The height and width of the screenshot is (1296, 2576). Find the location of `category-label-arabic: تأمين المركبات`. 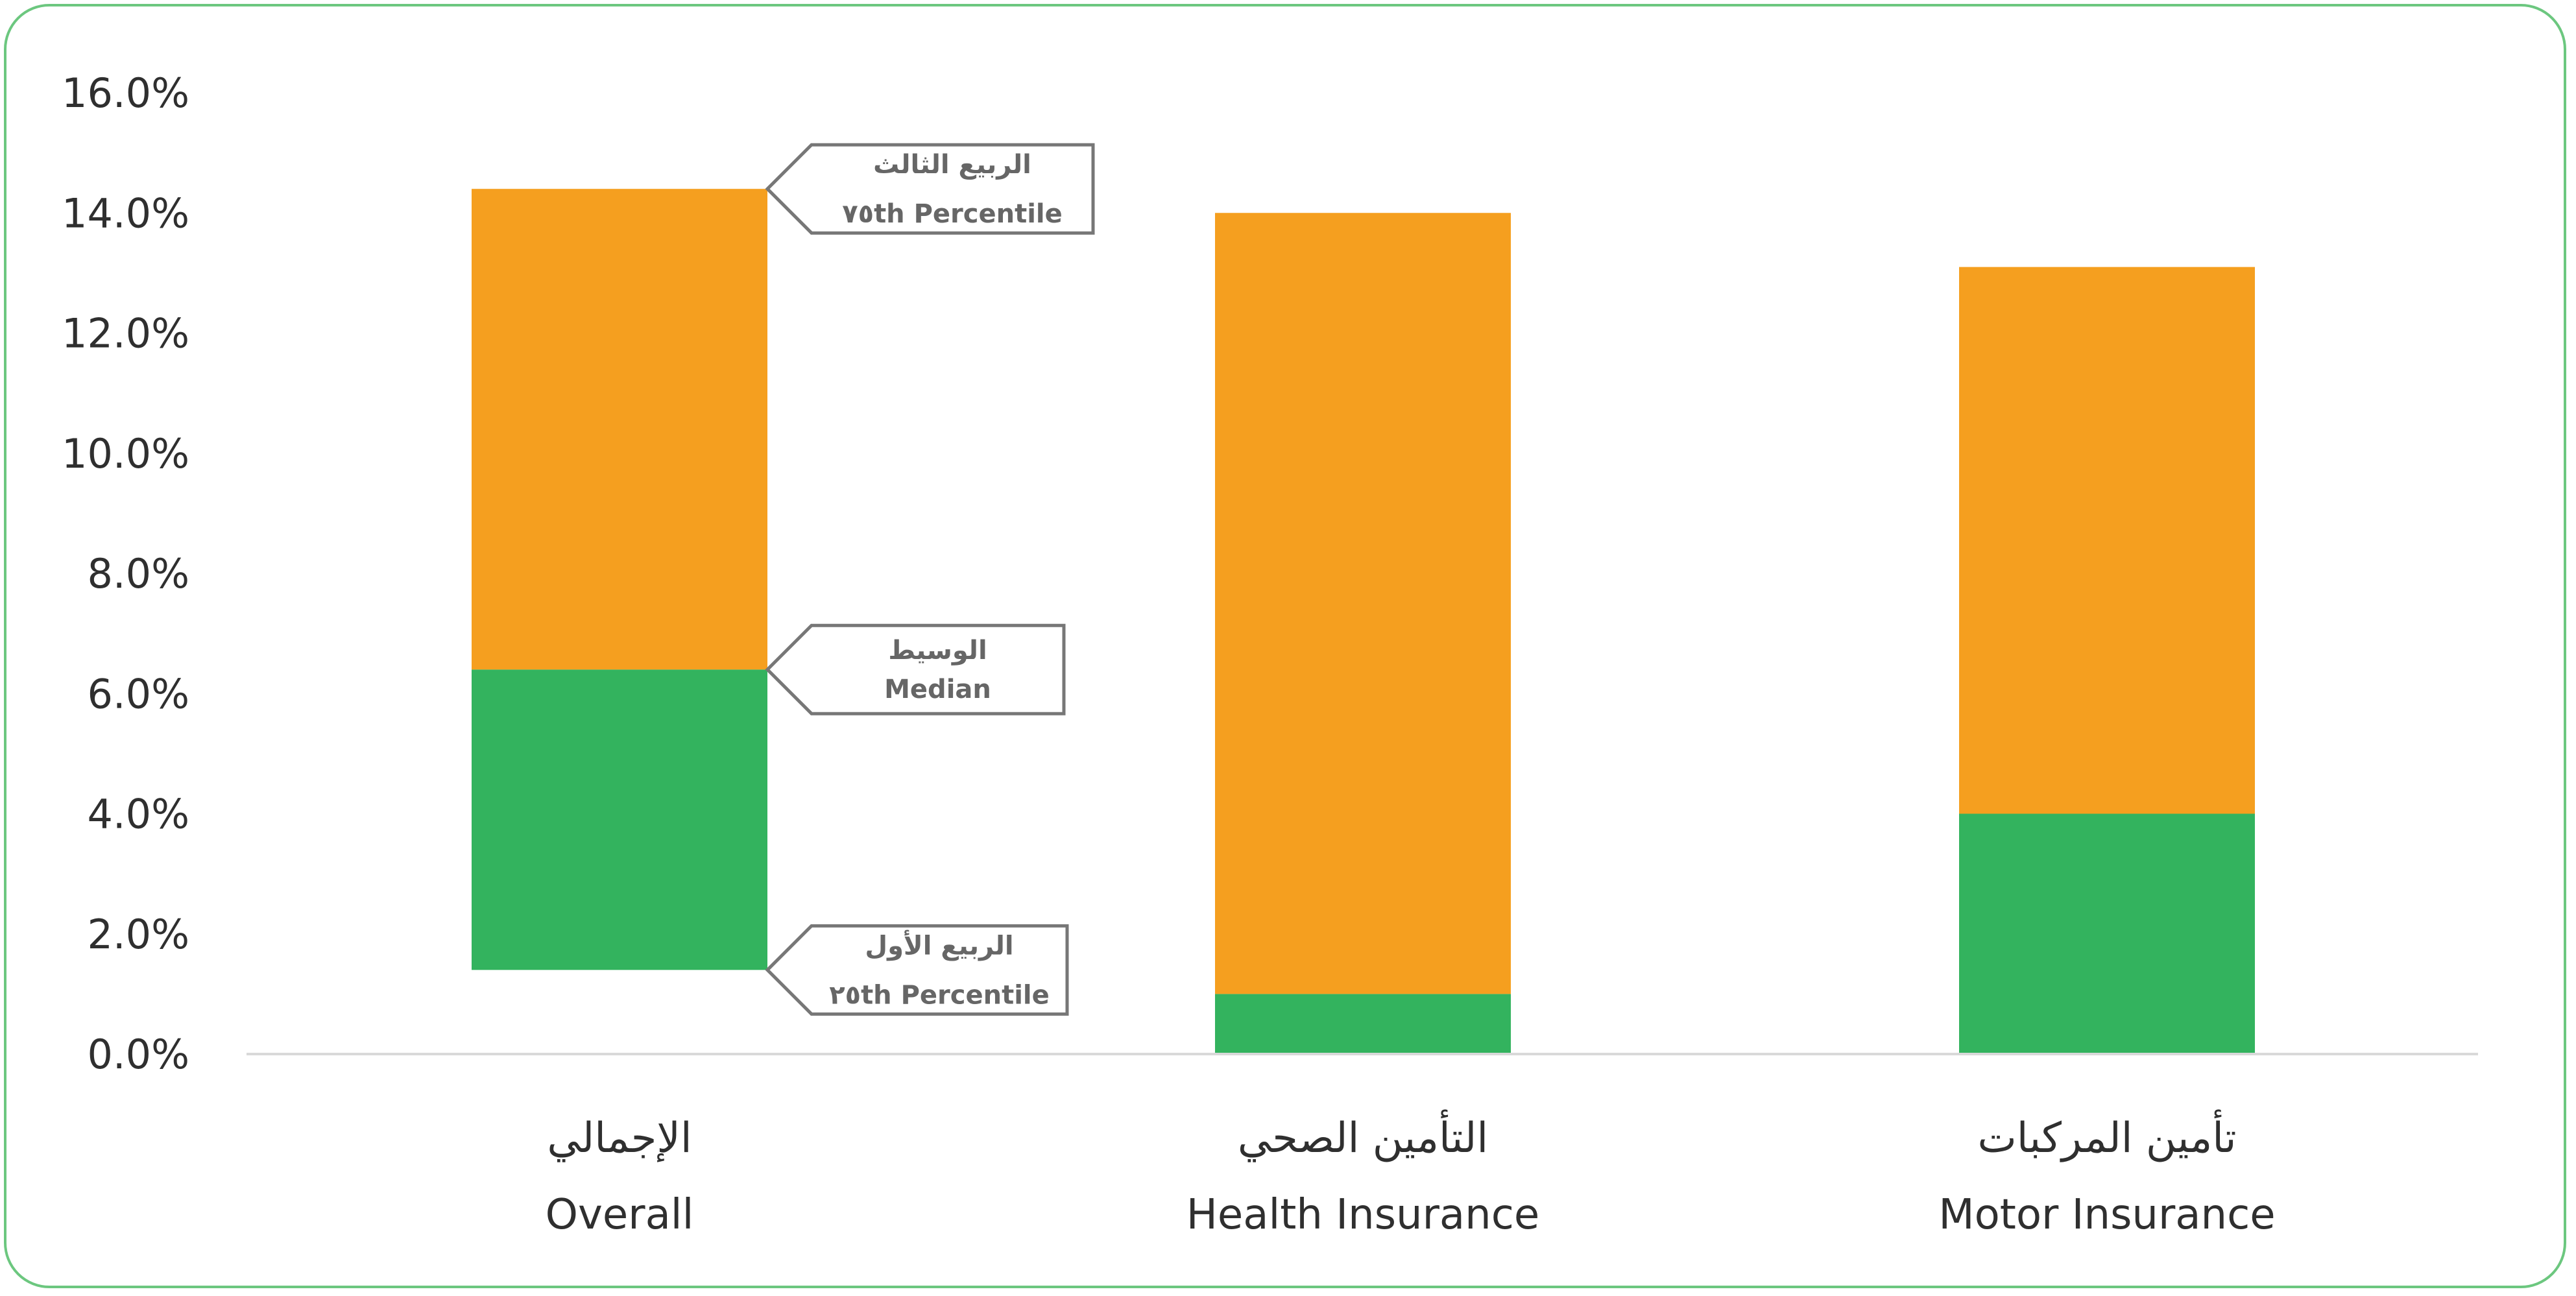

category-label-arabic: تأمين المركبات is located at coordinates (2106, 1135).